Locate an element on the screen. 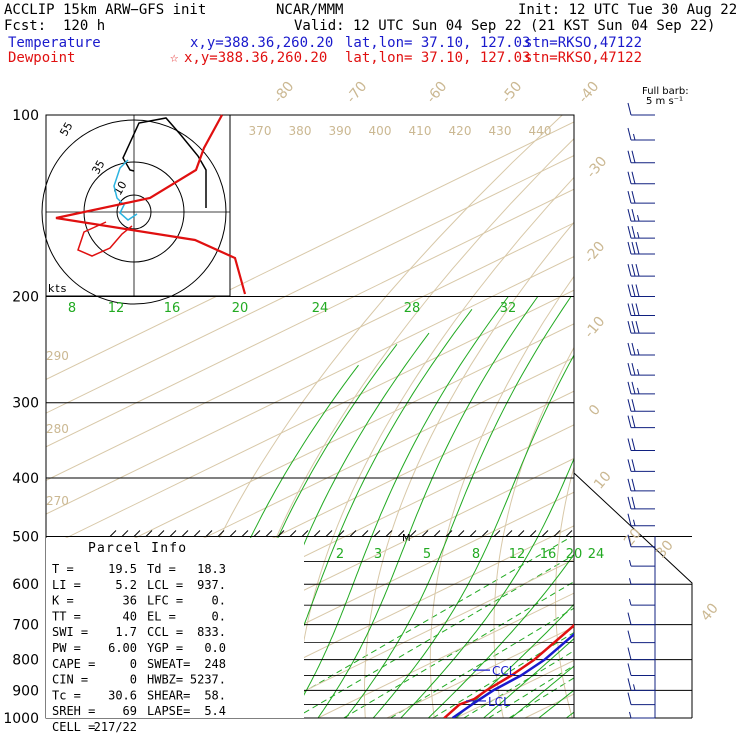 The width and height of the screenshot is (740, 740). parcel-label: LCL = is located at coordinates (165, 585).